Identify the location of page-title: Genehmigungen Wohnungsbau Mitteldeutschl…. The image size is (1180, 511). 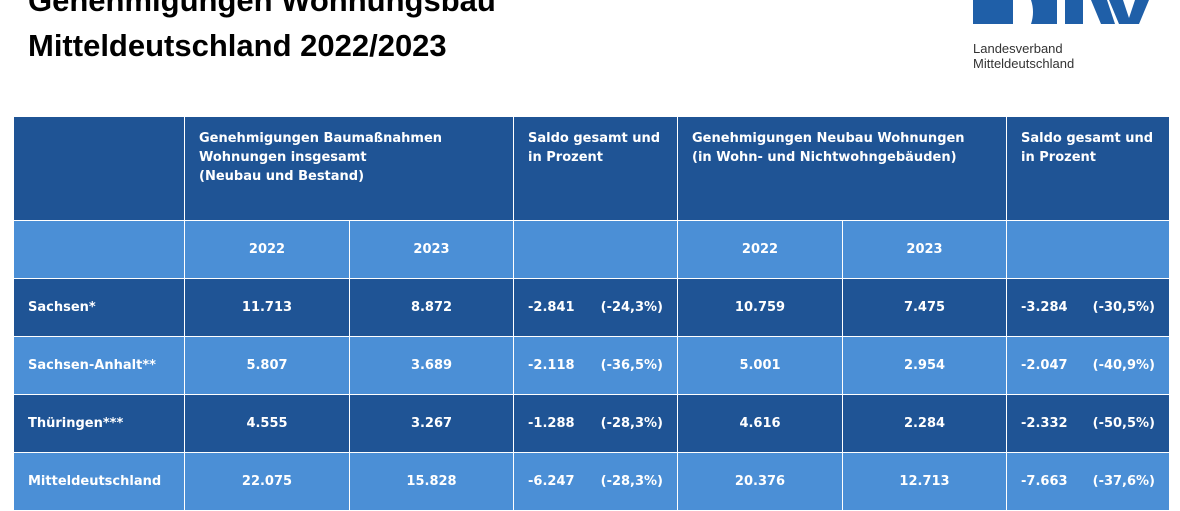
(262, 34).